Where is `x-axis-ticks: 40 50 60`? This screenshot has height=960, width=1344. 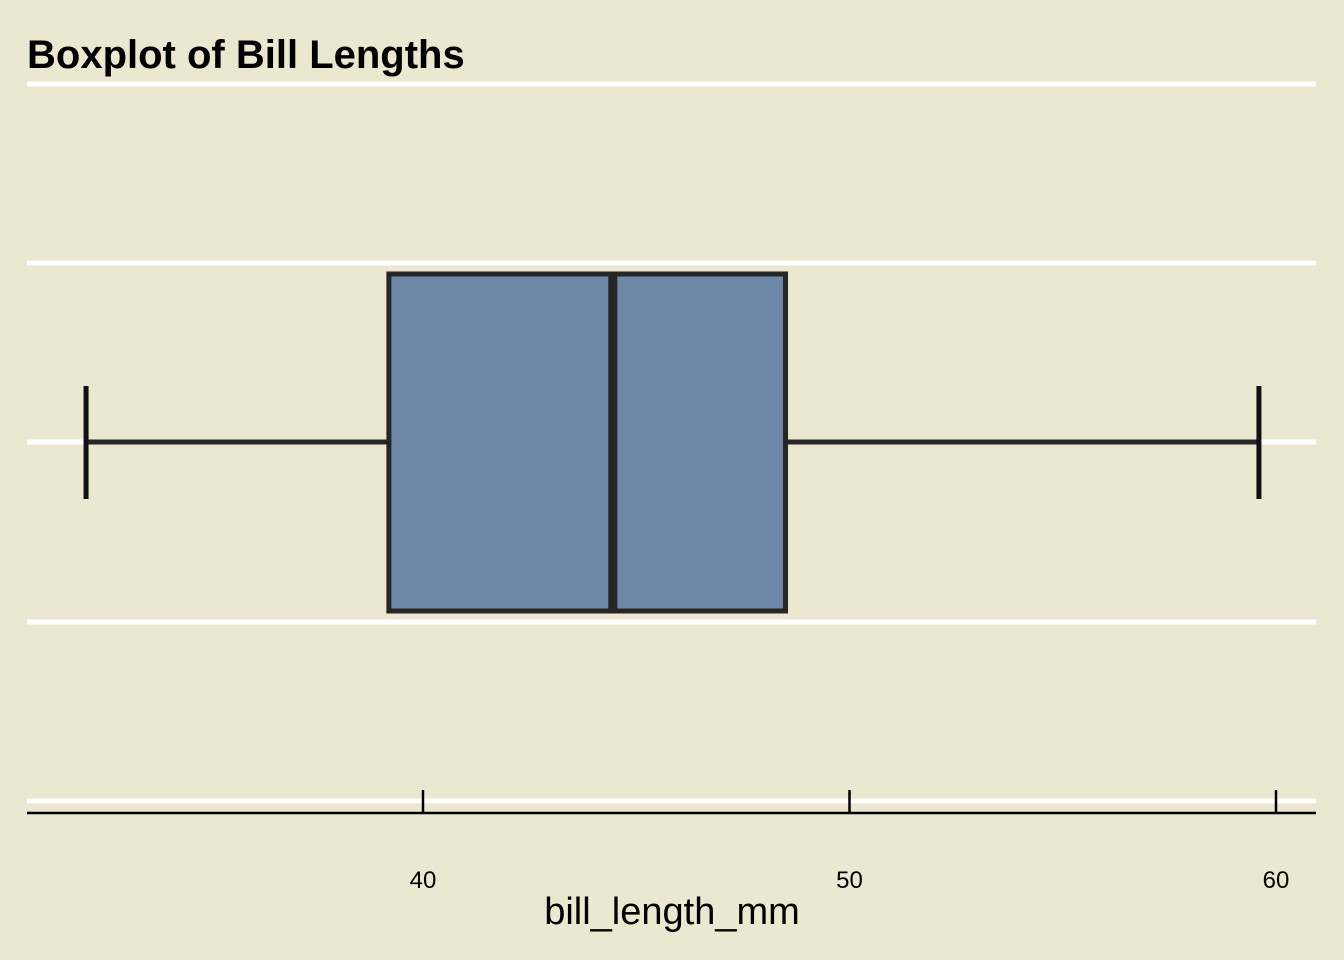
x-axis-ticks: 40 50 60 is located at coordinates (850, 842).